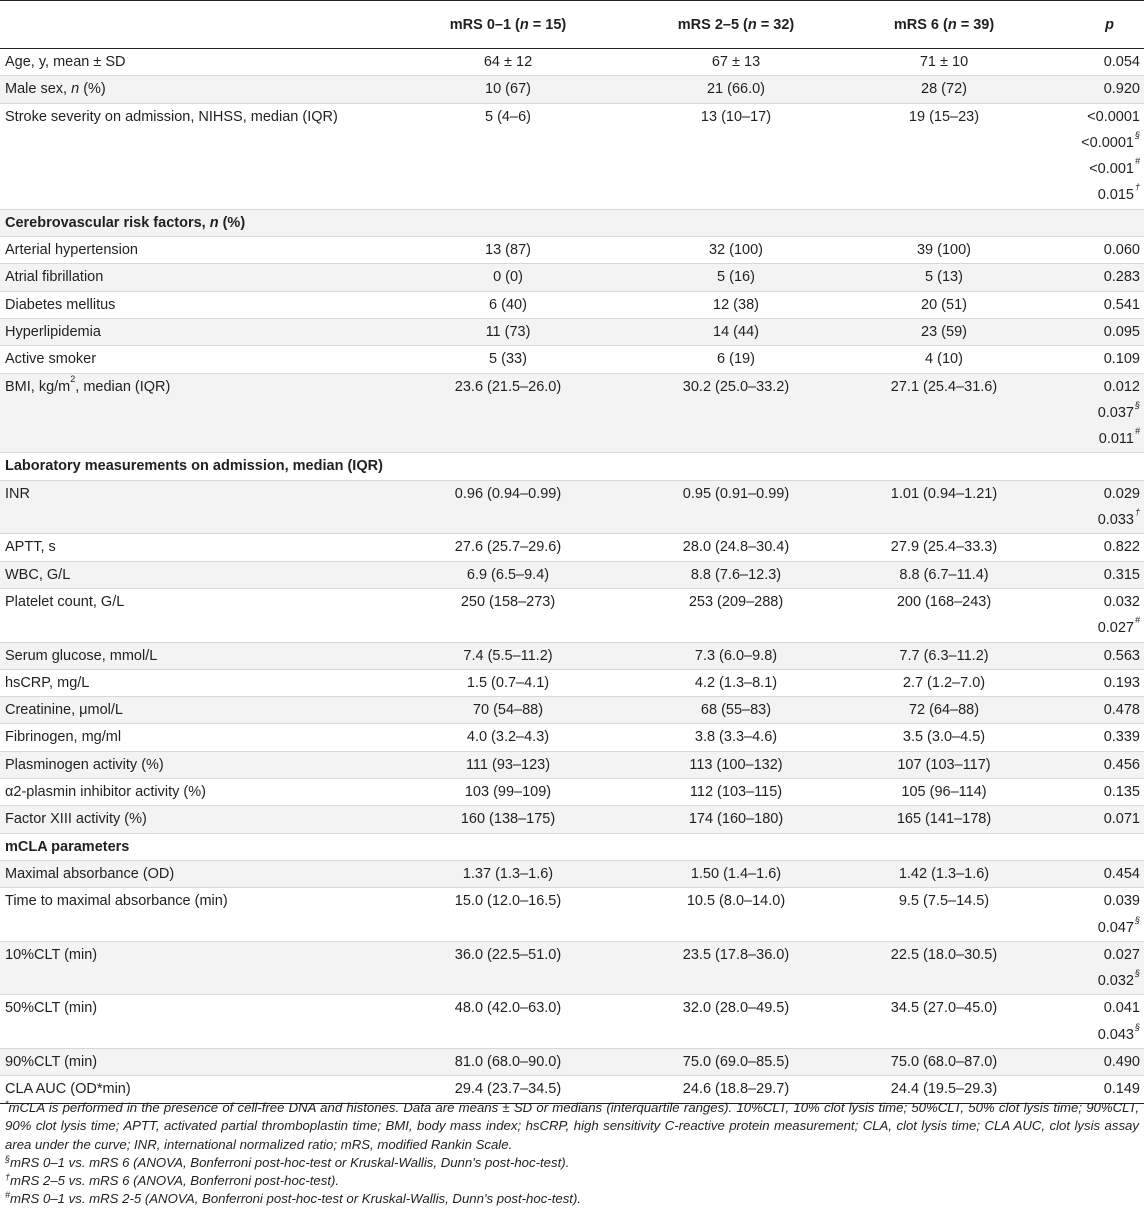 This screenshot has width=1144, height=1223. I want to click on p-value-line: 0.039, so click(1092, 901).